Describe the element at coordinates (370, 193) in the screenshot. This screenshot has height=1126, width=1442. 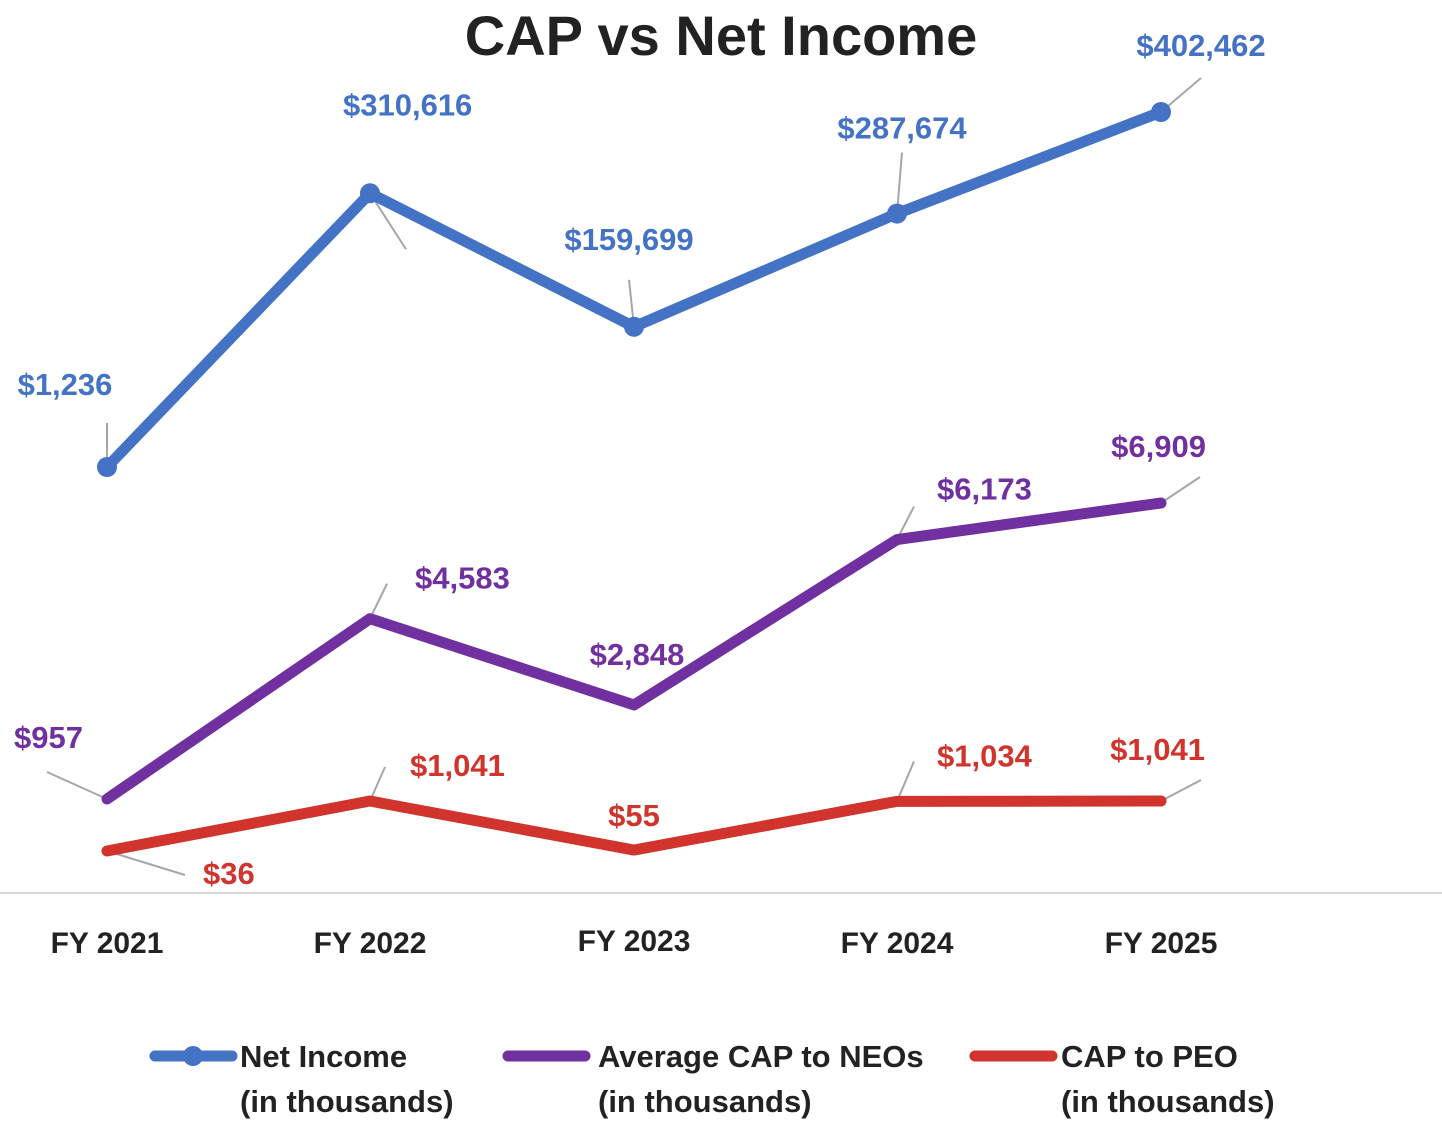
I see `marker-net-income-fy-2022` at that location.